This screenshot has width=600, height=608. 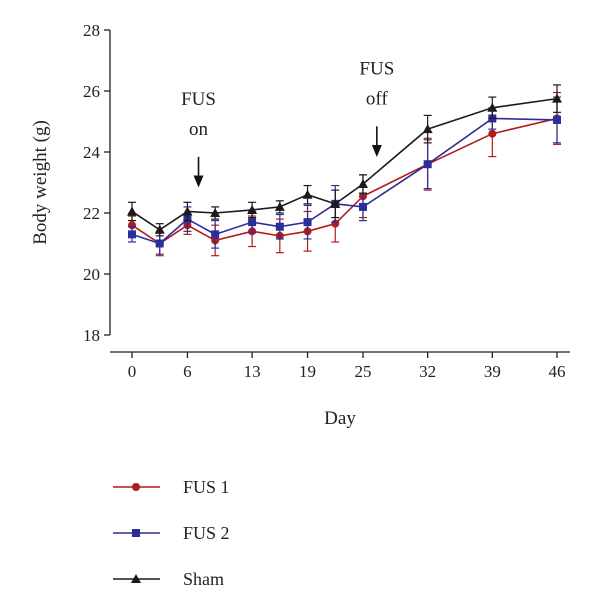 What do you see at coordinates (203, 579) in the screenshot?
I see `legend-label: Sham` at bounding box center [203, 579].